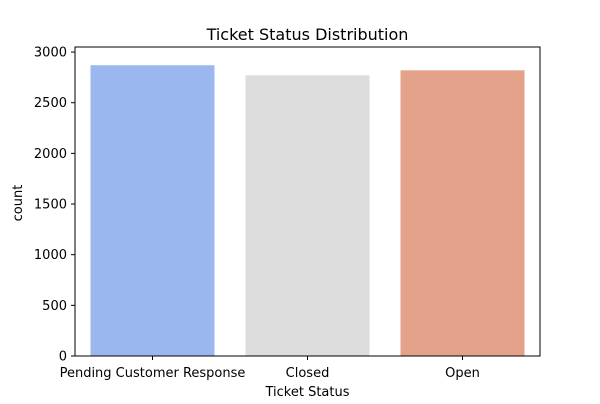 The width and height of the screenshot is (600, 404). I want to click on x-tick-label: Pending Customer Response, so click(153, 373).